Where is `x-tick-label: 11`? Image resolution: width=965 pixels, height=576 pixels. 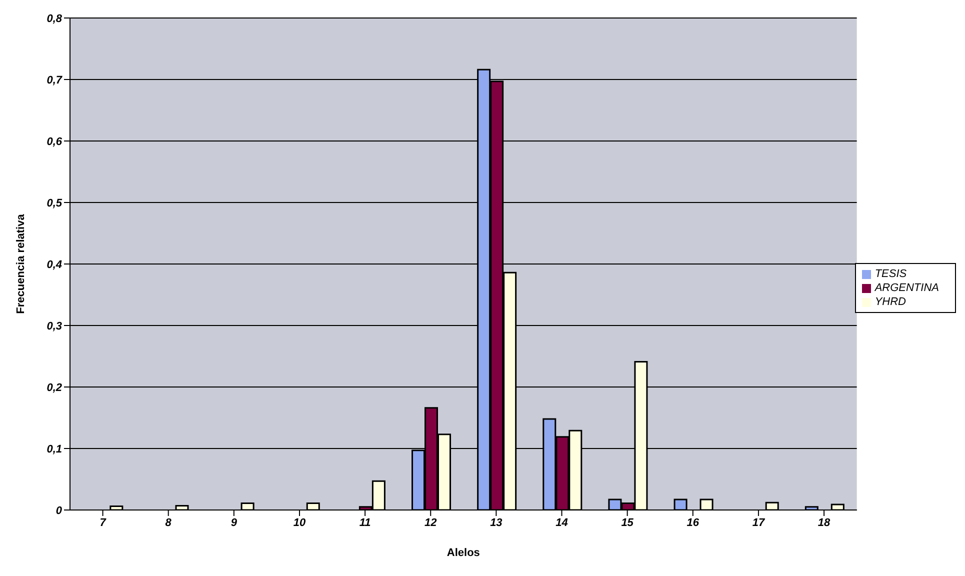
x-tick-label: 11 is located at coordinates (365, 522).